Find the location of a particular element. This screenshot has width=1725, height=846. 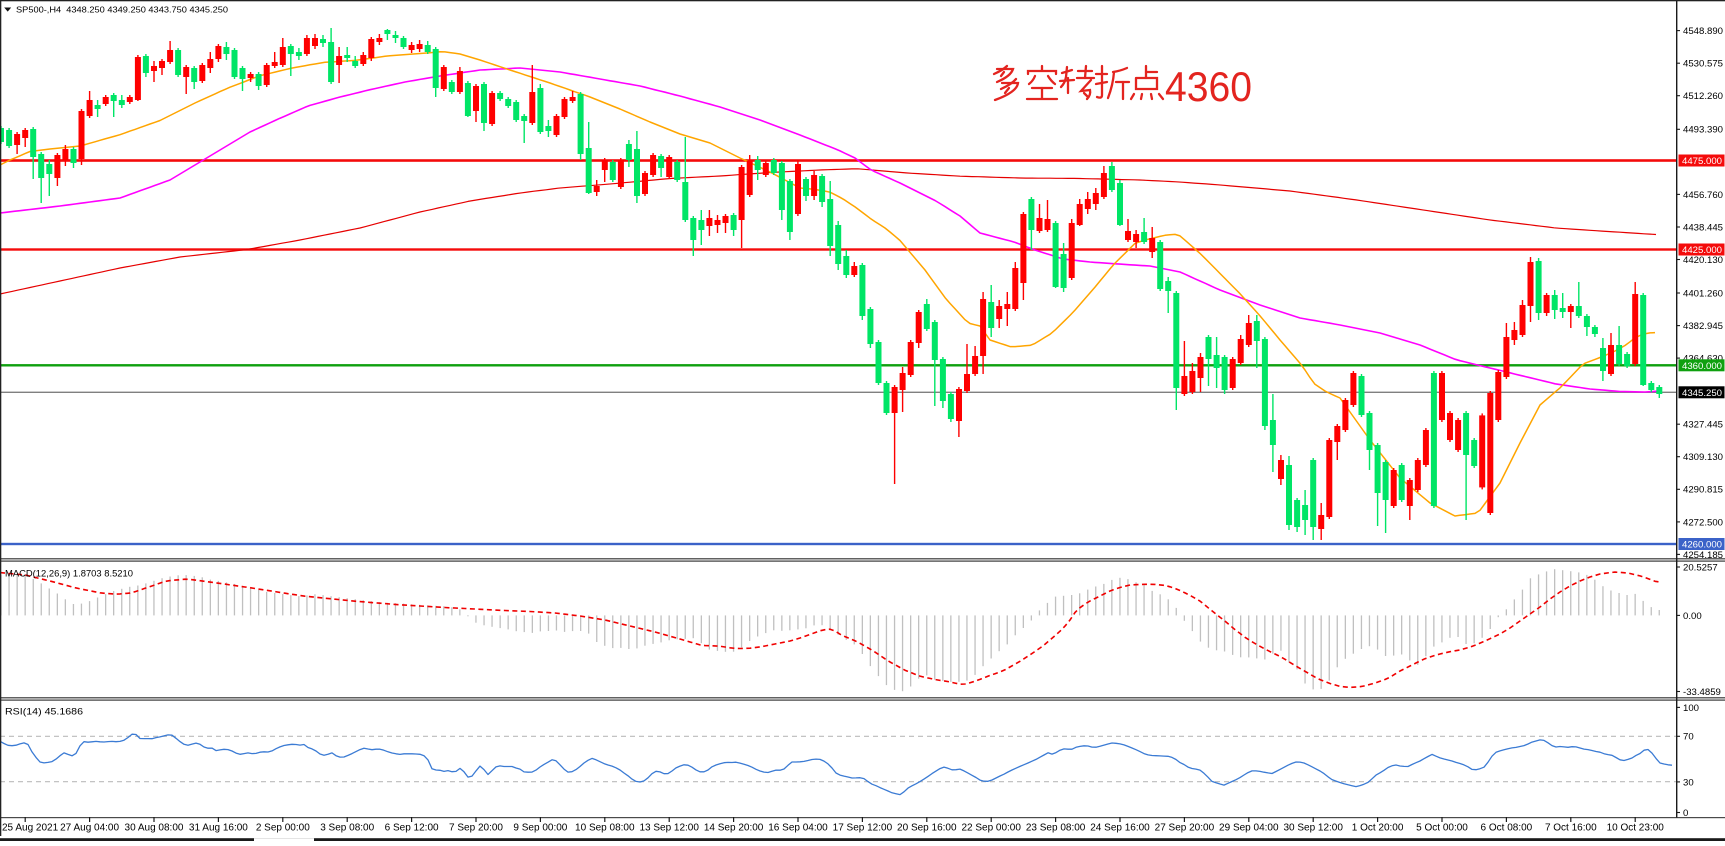

svg-text: 29 Sep 04:00 is located at coordinates (1249, 828).